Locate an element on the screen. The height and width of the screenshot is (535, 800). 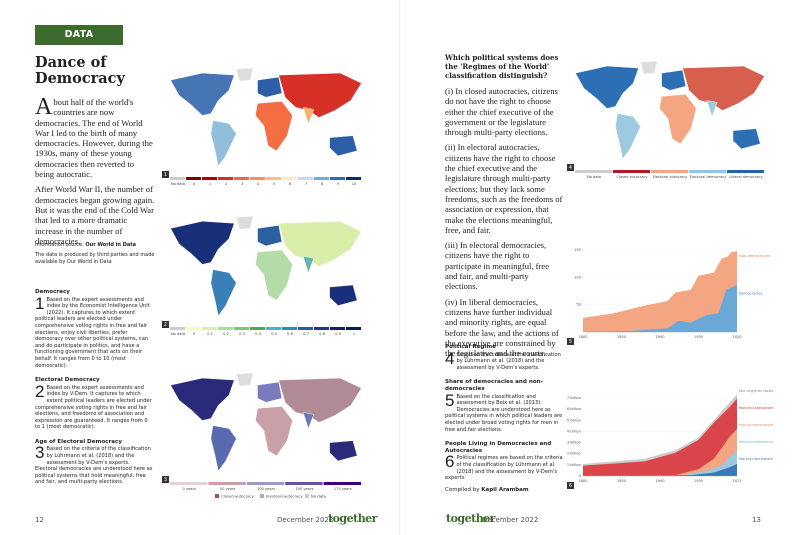
figure-number: 2 is located at coordinates (165, 324).